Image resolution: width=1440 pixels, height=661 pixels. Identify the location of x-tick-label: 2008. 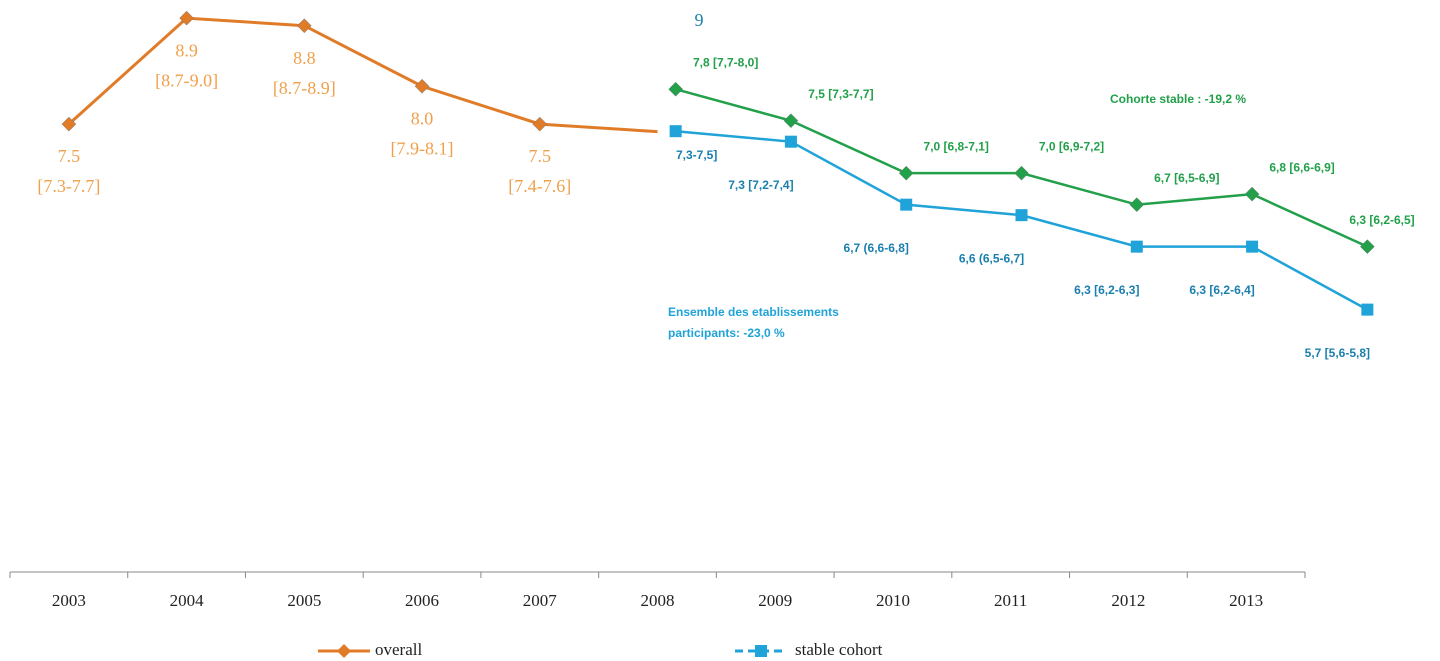
(658, 600).